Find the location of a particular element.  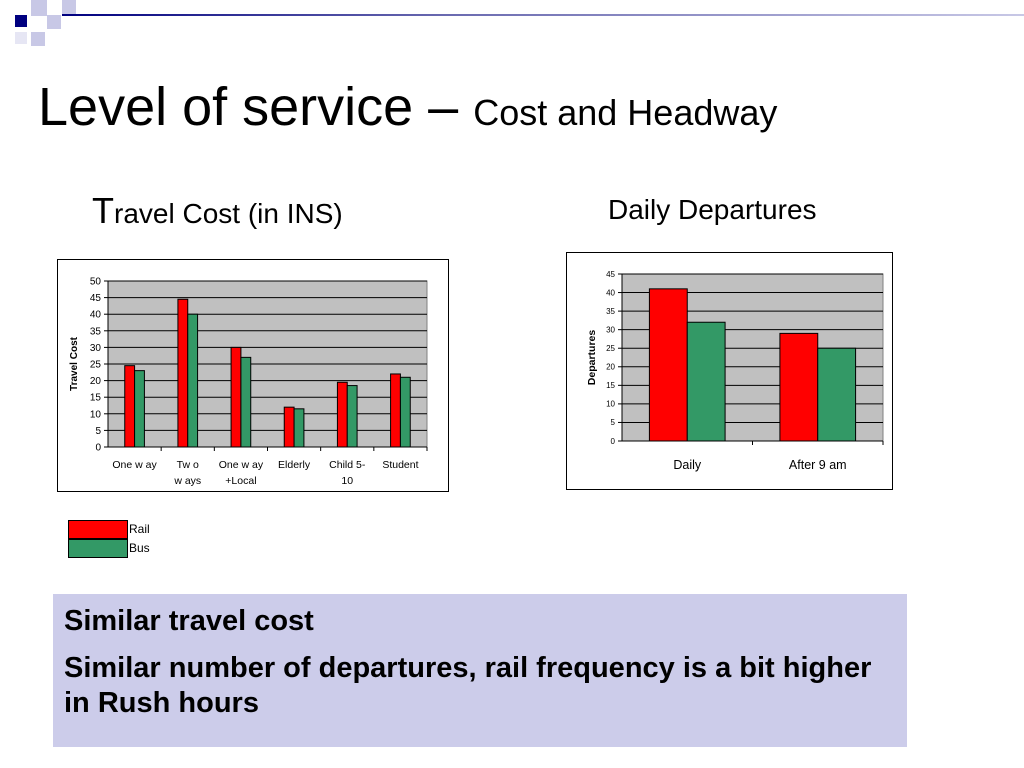

decor-square-navy is located at coordinates (21, 21).